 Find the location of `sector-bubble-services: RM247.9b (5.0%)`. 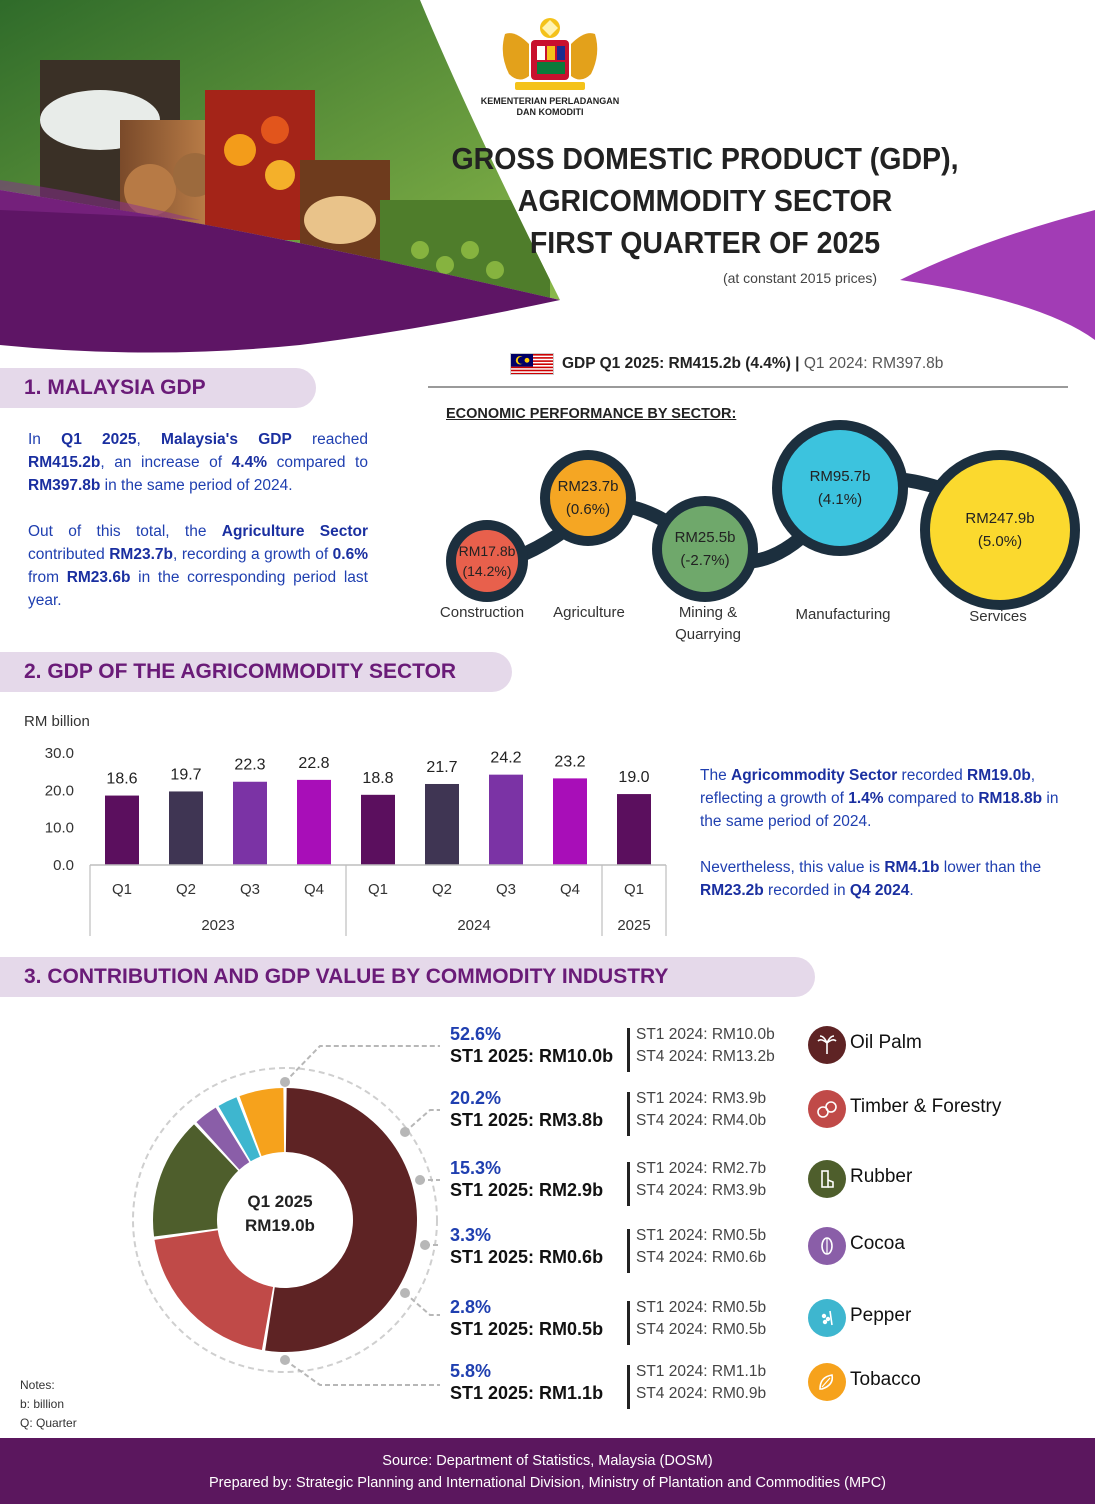

sector-bubble-services: RM247.9b (5.0%) is located at coordinates (1000, 530).